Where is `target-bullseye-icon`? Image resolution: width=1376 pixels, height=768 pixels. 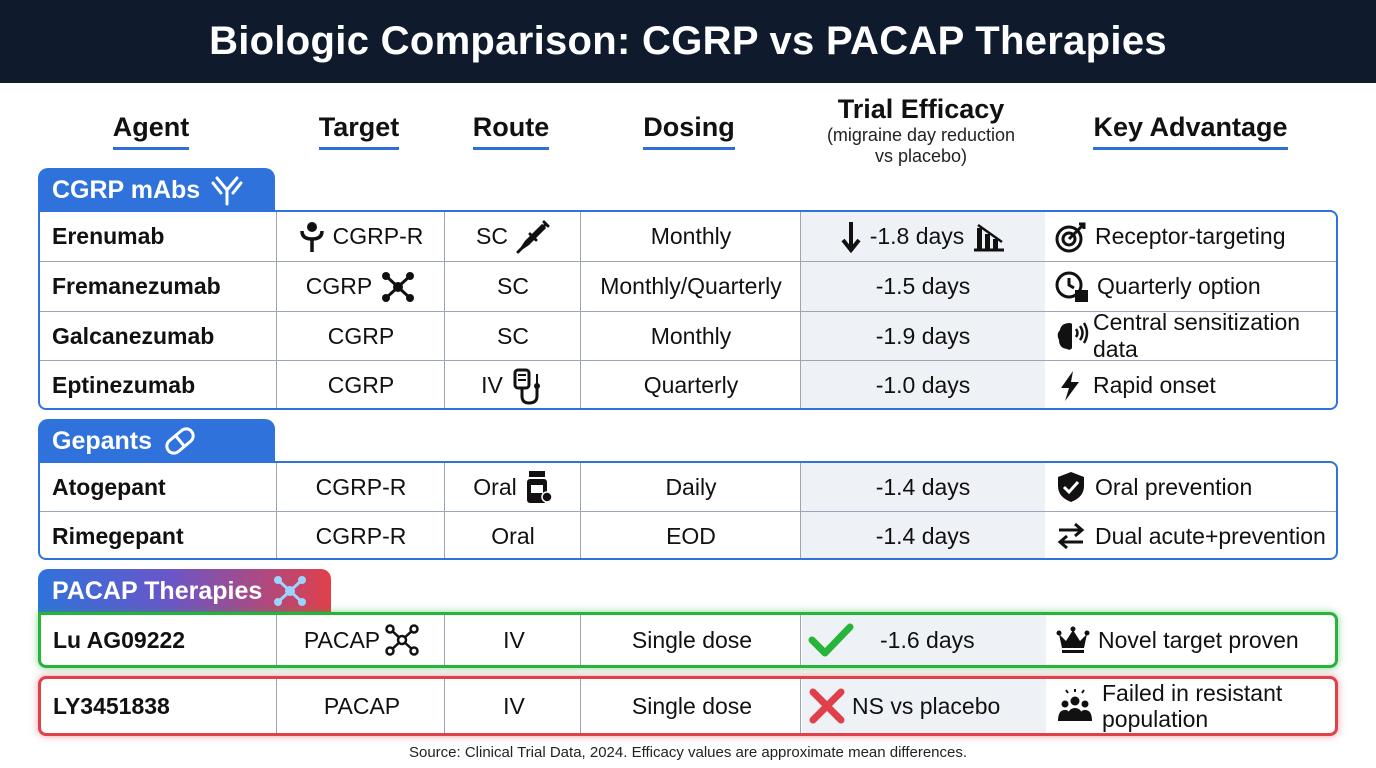
target-bullseye-icon is located at coordinates (1071, 237).